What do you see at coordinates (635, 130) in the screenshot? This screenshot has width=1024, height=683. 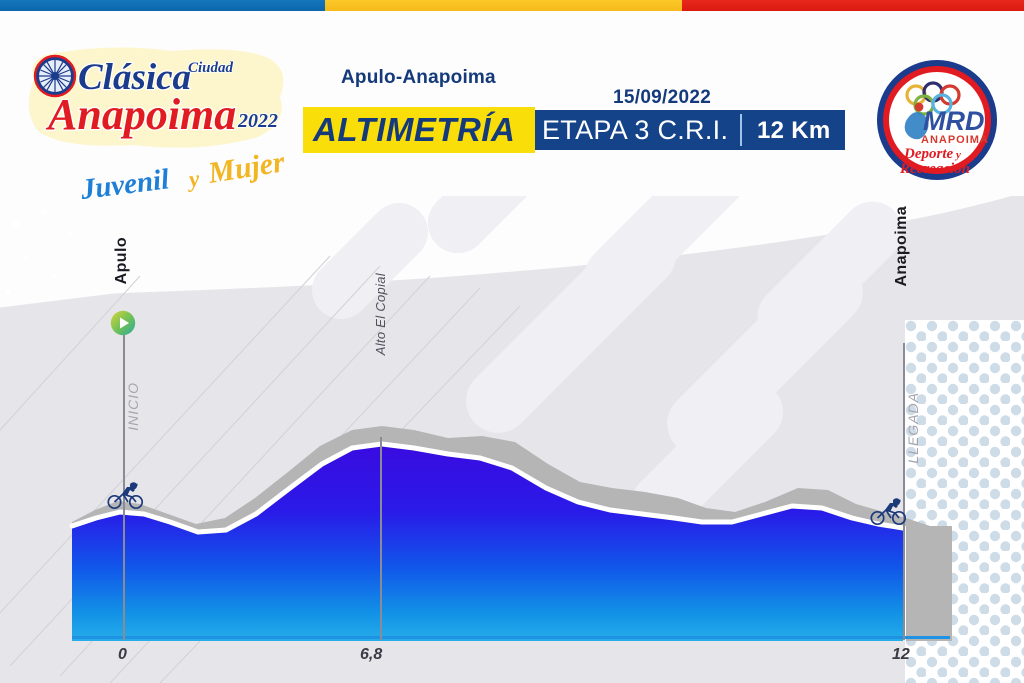 I see `stage-label: ETAPA 3 C.R.I.` at bounding box center [635, 130].